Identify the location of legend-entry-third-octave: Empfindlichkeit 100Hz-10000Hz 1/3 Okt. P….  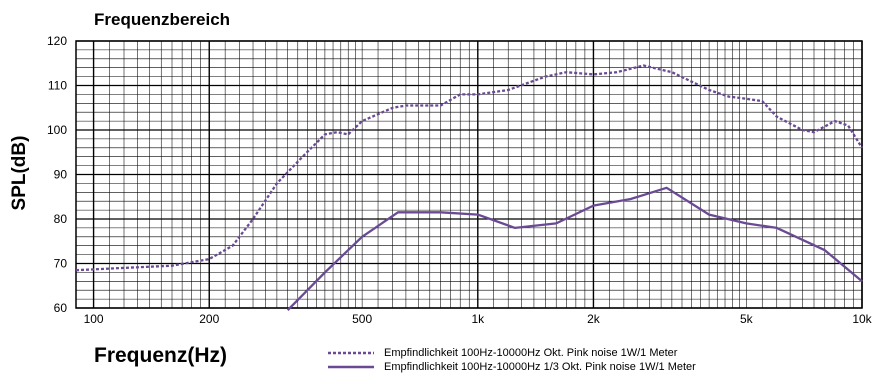
(512, 367).